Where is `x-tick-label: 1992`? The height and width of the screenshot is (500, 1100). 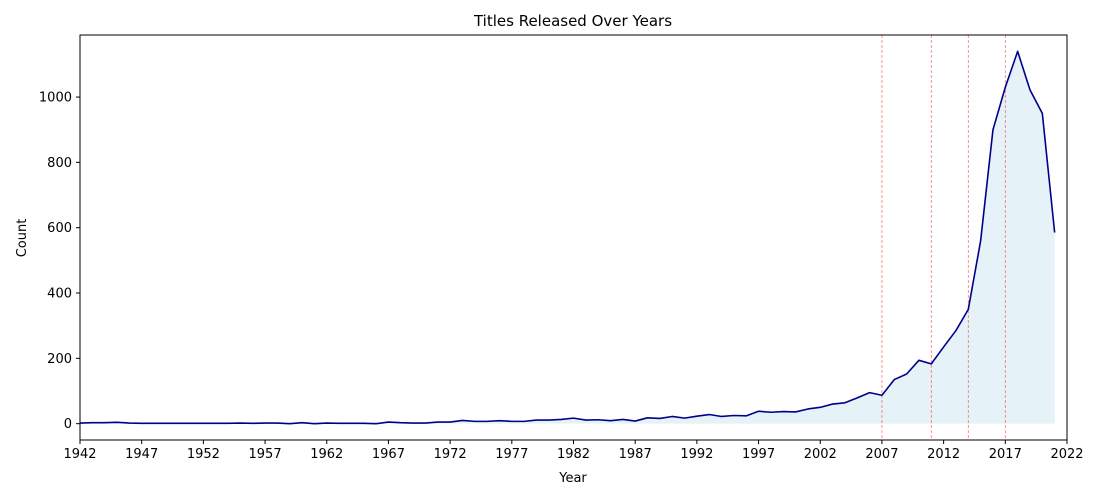
x-tick-label: 1992 is located at coordinates (696, 454).